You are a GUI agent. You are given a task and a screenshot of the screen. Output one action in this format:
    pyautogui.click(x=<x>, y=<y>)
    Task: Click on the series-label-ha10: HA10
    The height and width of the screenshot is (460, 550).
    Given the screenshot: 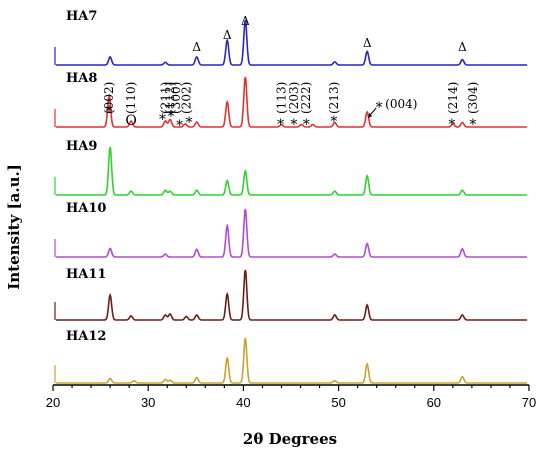 What is the action you would take?
    pyautogui.click(x=86, y=208)
    